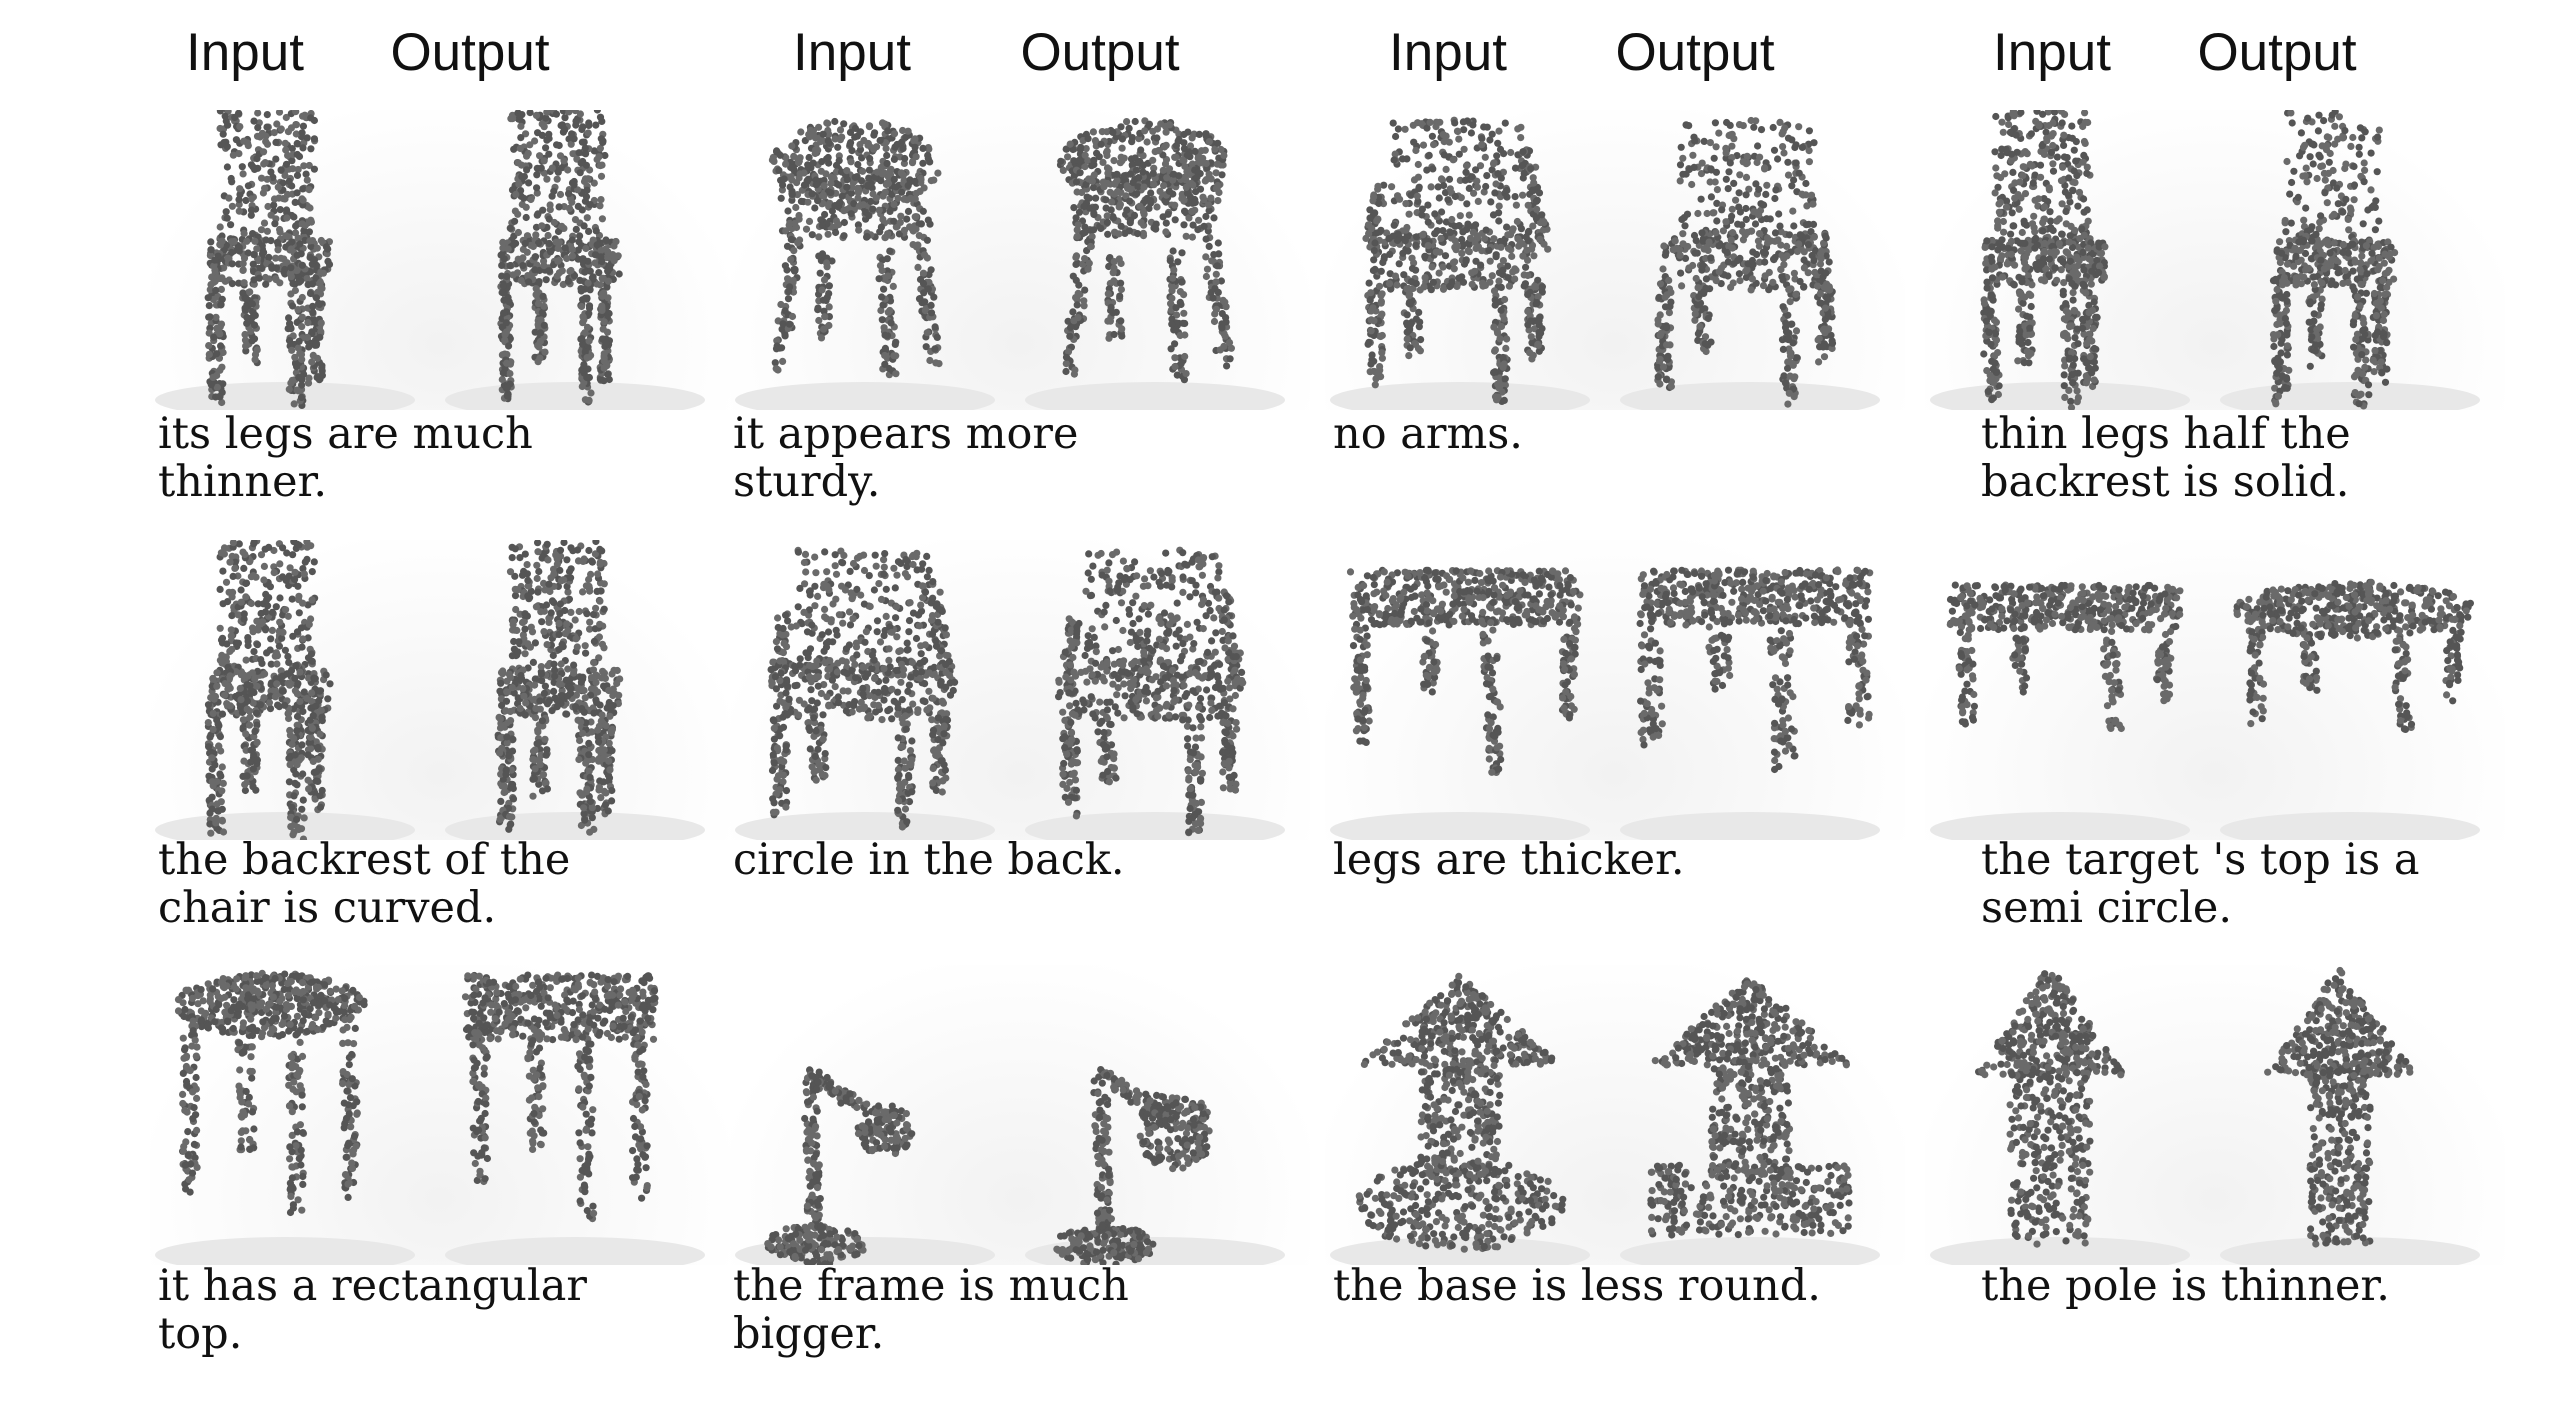 The image size is (2554, 1426). Describe the element at coordinates (2277, 52) in the screenshot. I see `header-output-3: Output` at that location.